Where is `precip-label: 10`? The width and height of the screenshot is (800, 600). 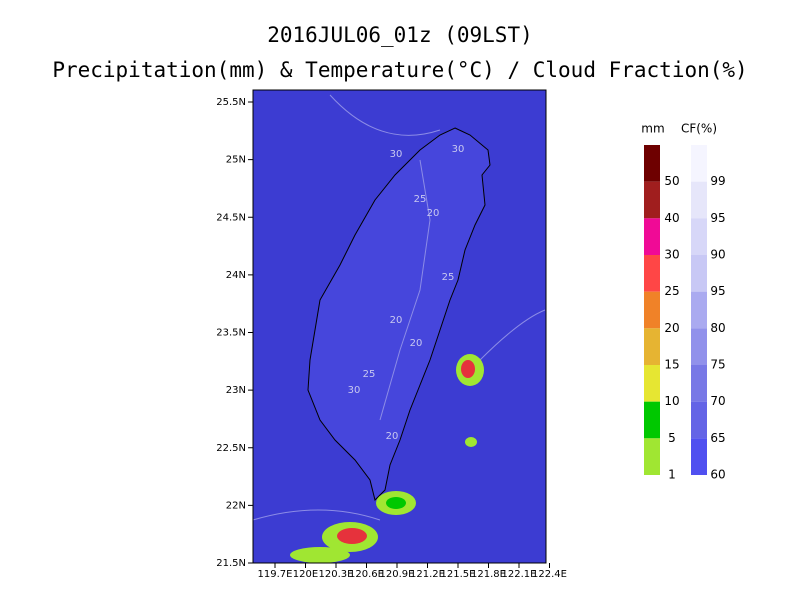 precip-label: 10 is located at coordinates (671, 401).